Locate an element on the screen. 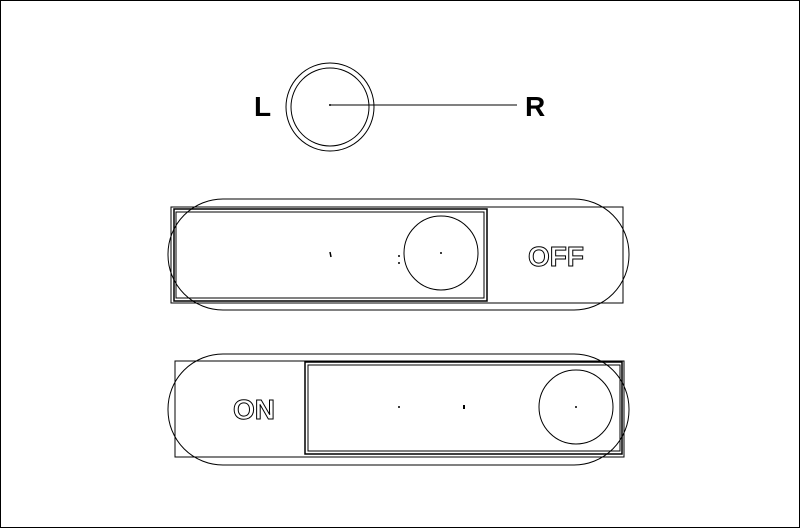  switch-off-track-frame is located at coordinates (397, 255).